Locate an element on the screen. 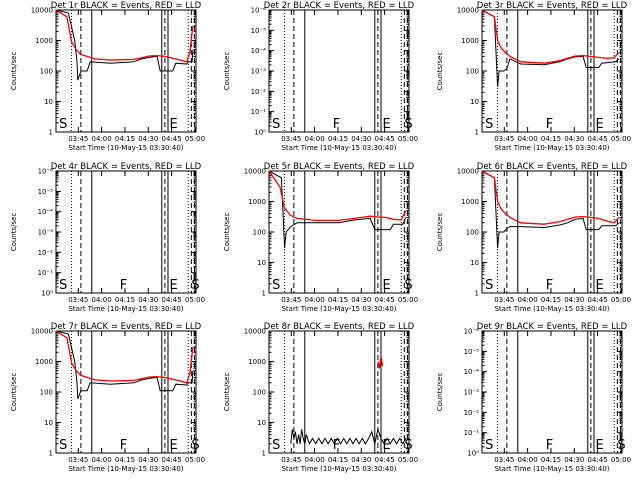 The width and height of the screenshot is (640, 480). panel-title: Det 4r BLACK = Events, RED = LLD is located at coordinates (126, 167).